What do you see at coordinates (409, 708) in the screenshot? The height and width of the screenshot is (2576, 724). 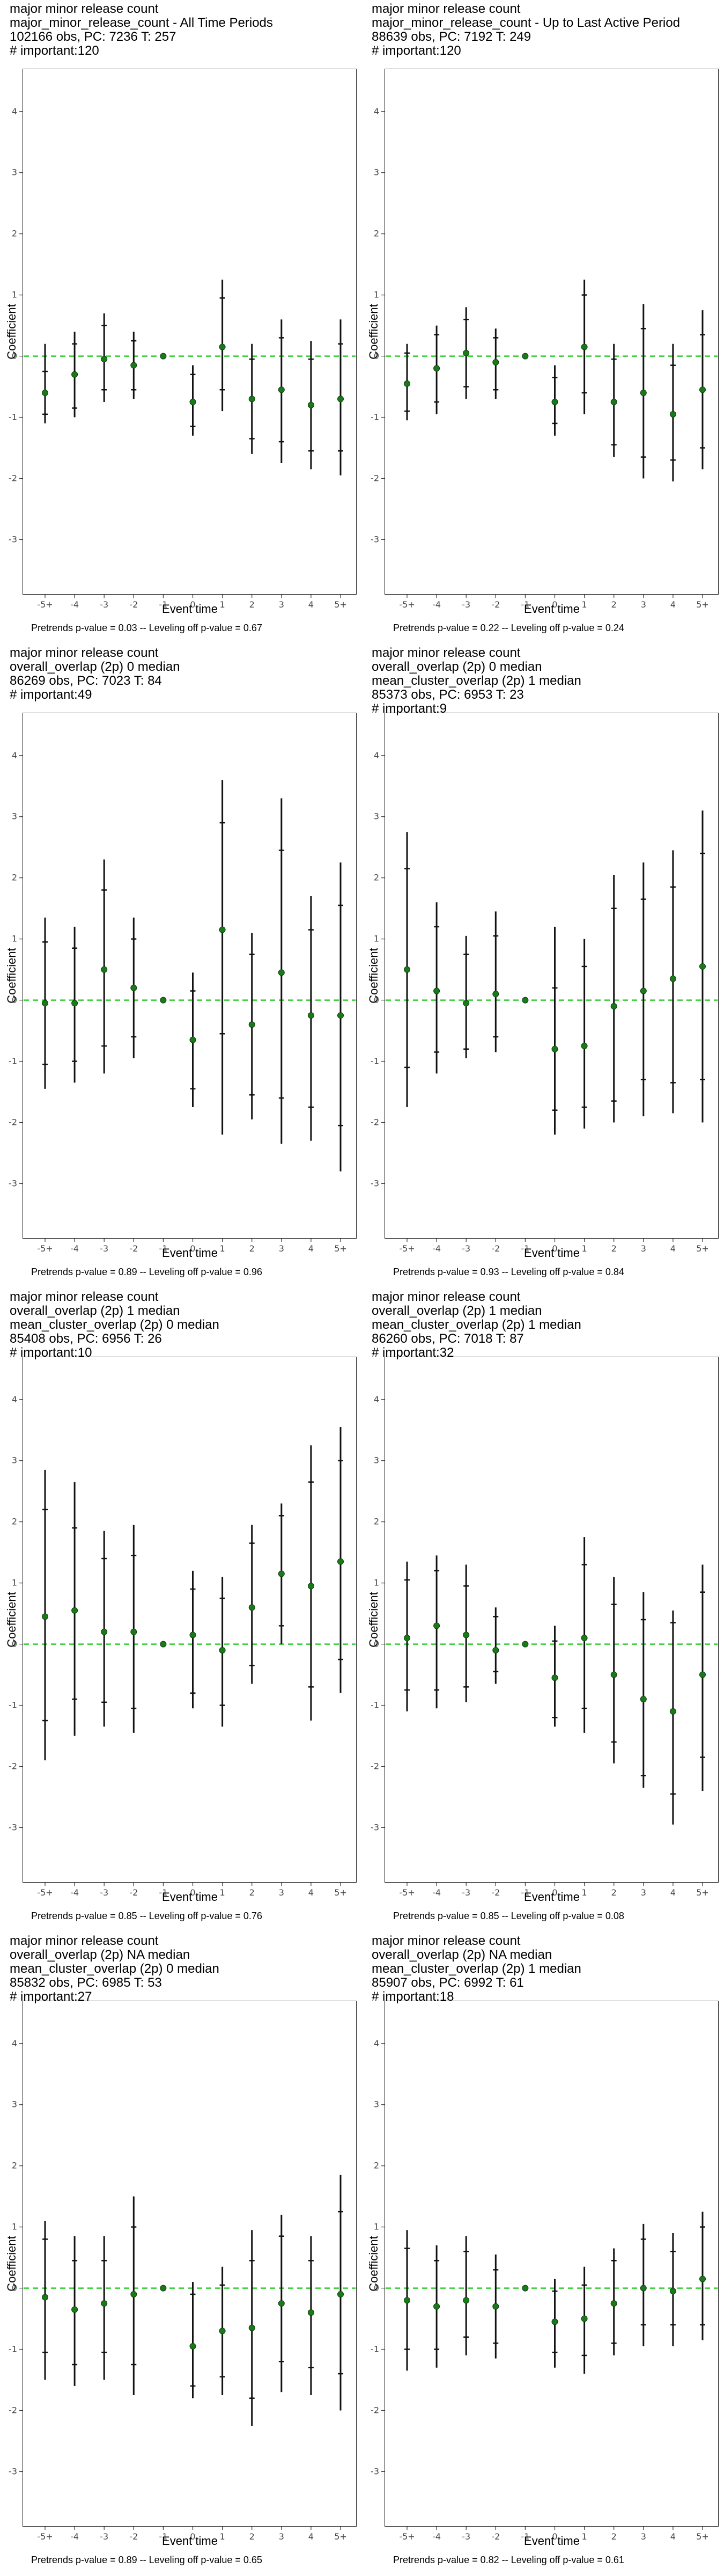 I see `panel-title-line: # important:9` at bounding box center [409, 708].